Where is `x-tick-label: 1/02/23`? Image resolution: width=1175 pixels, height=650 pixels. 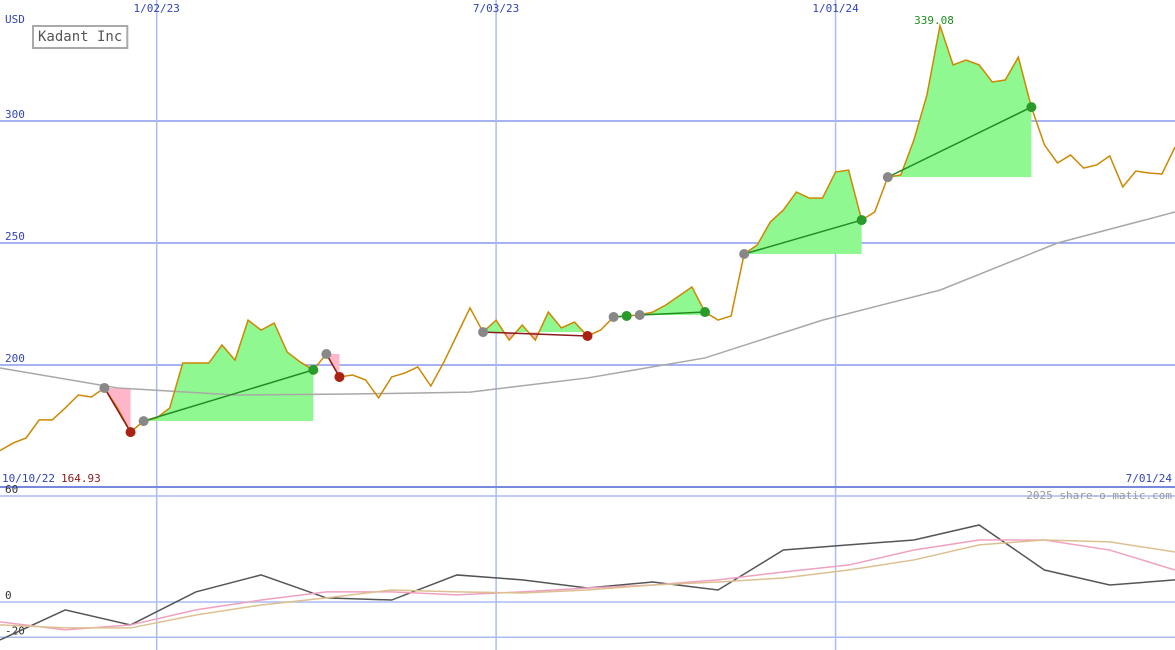
x-tick-label: 1/02/23 is located at coordinates (156, 8).